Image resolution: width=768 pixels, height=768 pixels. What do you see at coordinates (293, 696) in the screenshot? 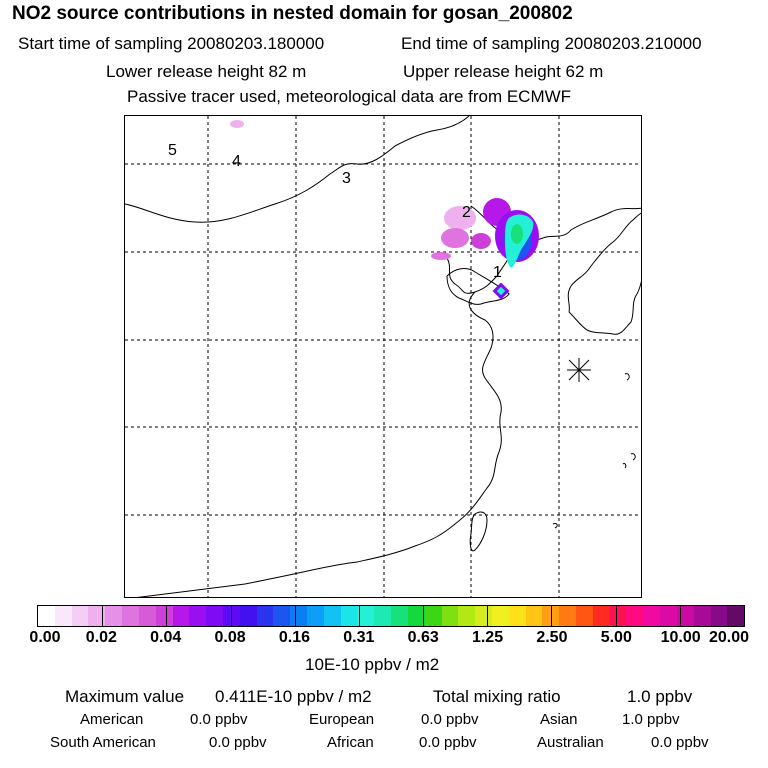
I see `max-value: 0.411E-10 ppbv / m2` at bounding box center [293, 696].